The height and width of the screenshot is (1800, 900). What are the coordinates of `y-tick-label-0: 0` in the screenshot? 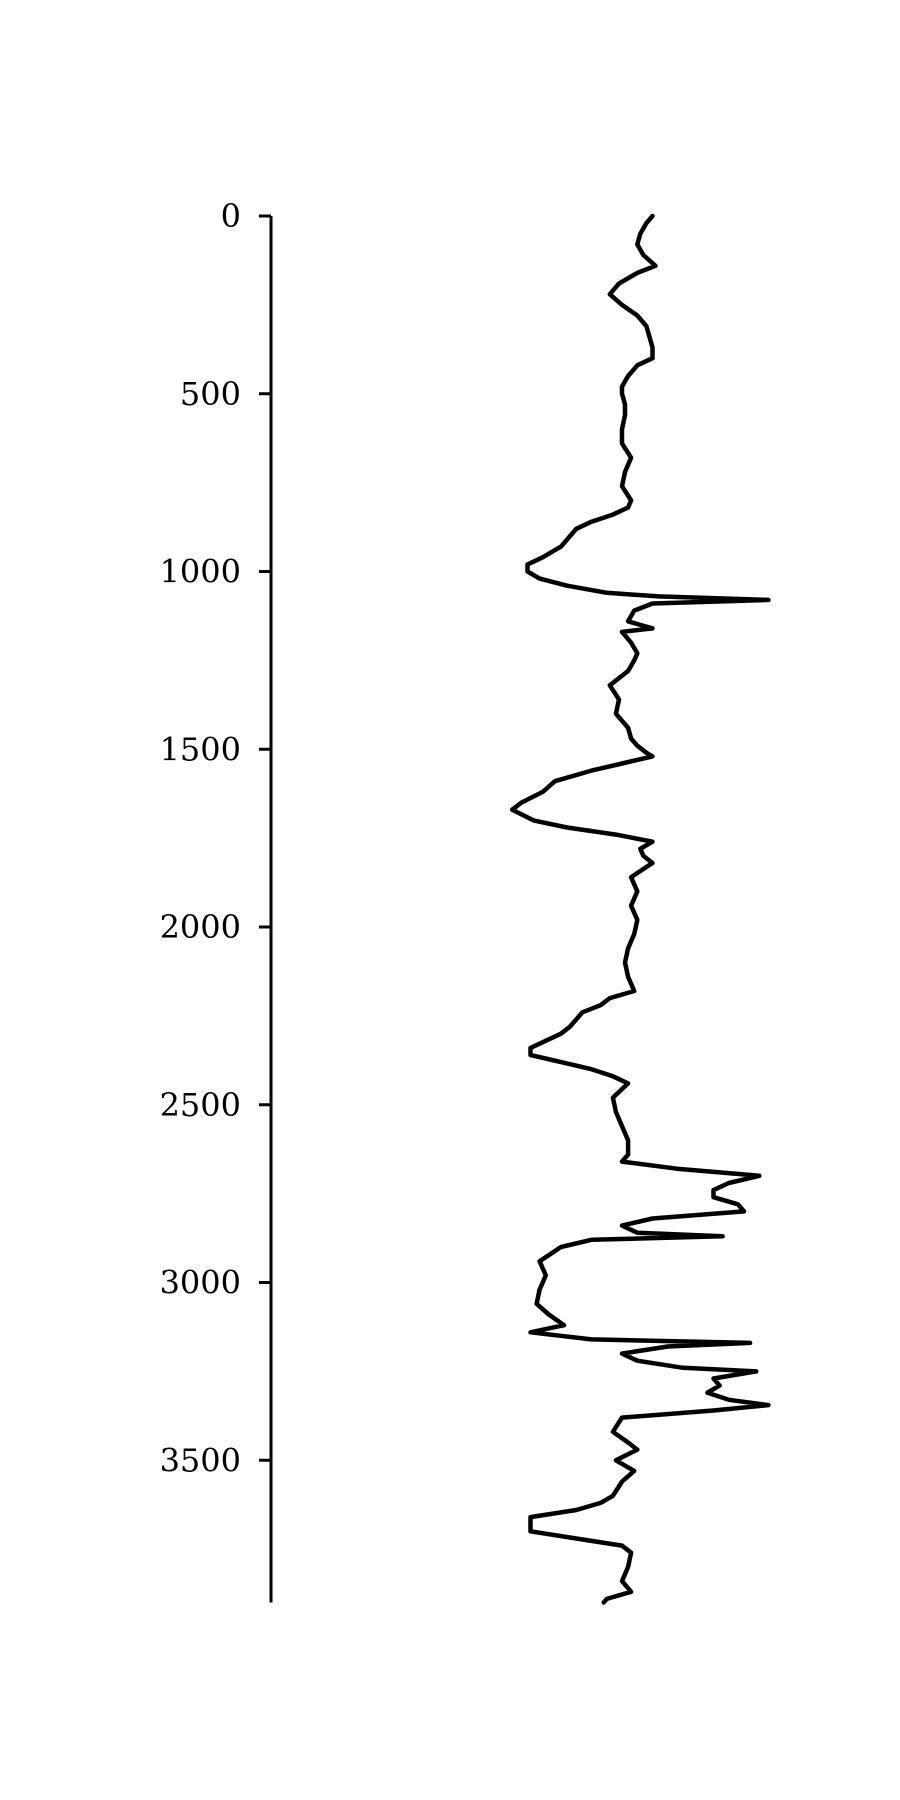 It's located at (231, 216).